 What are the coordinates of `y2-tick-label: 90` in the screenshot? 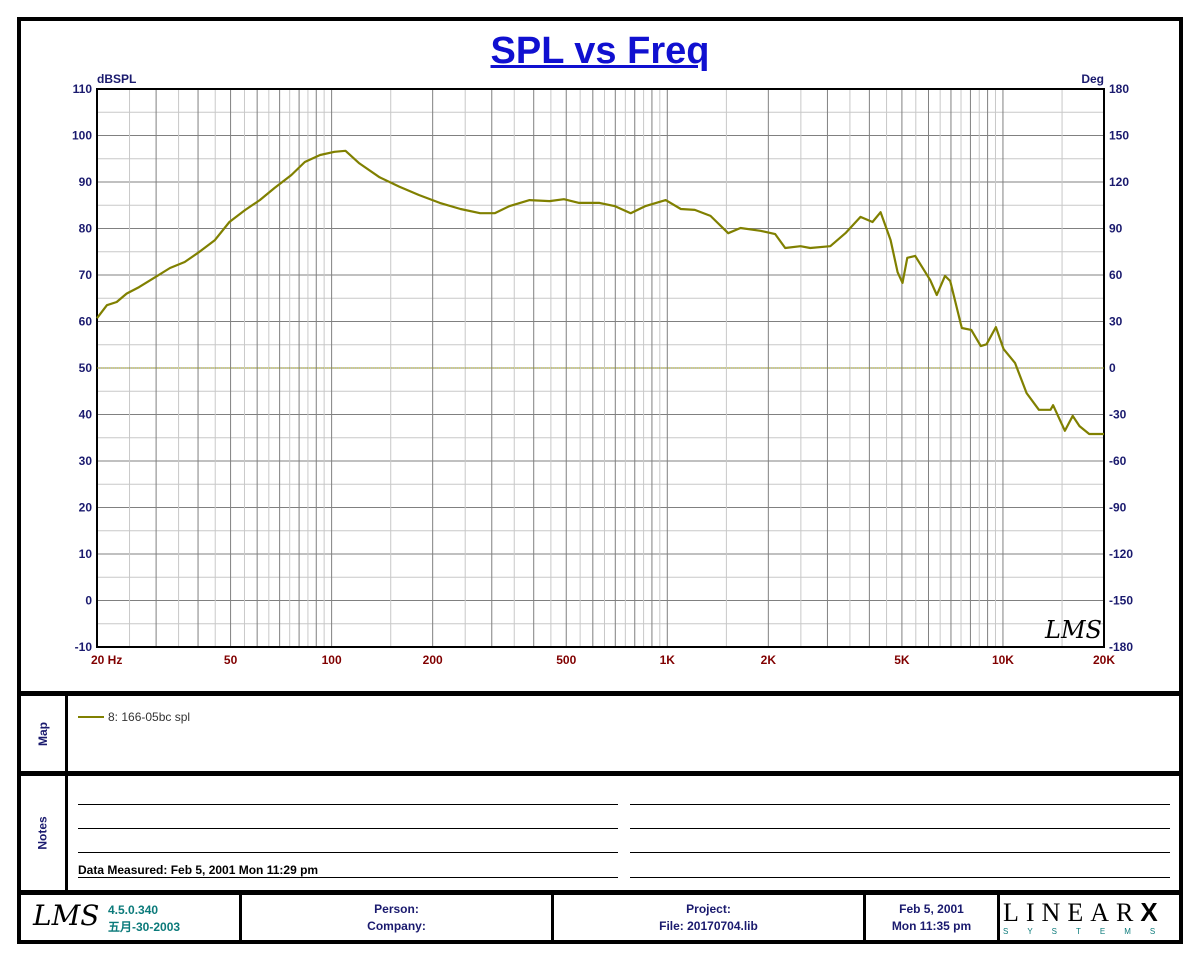 It's located at (1116, 229).